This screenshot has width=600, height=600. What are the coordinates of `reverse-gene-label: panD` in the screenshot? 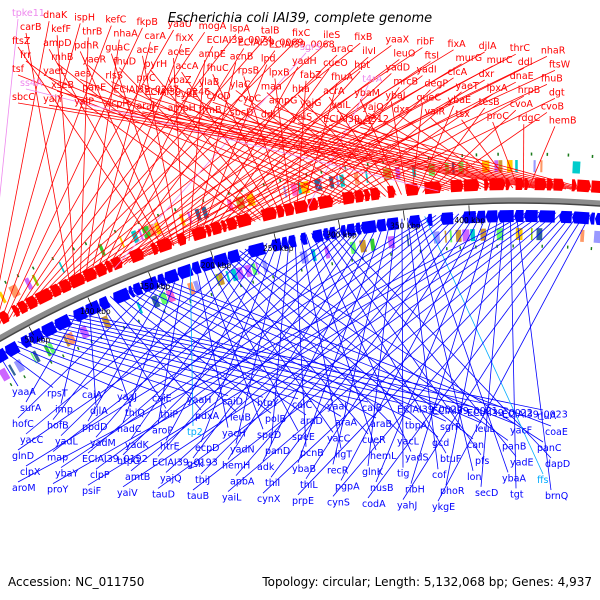 It's located at (277, 451).